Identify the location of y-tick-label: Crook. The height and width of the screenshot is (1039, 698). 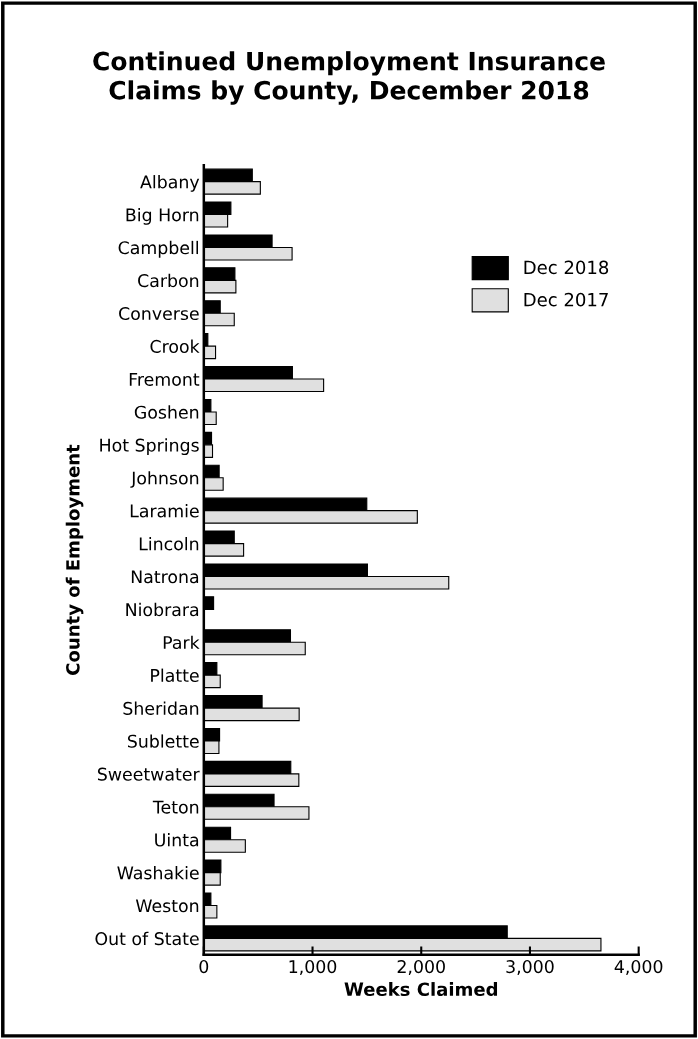
(175, 346).